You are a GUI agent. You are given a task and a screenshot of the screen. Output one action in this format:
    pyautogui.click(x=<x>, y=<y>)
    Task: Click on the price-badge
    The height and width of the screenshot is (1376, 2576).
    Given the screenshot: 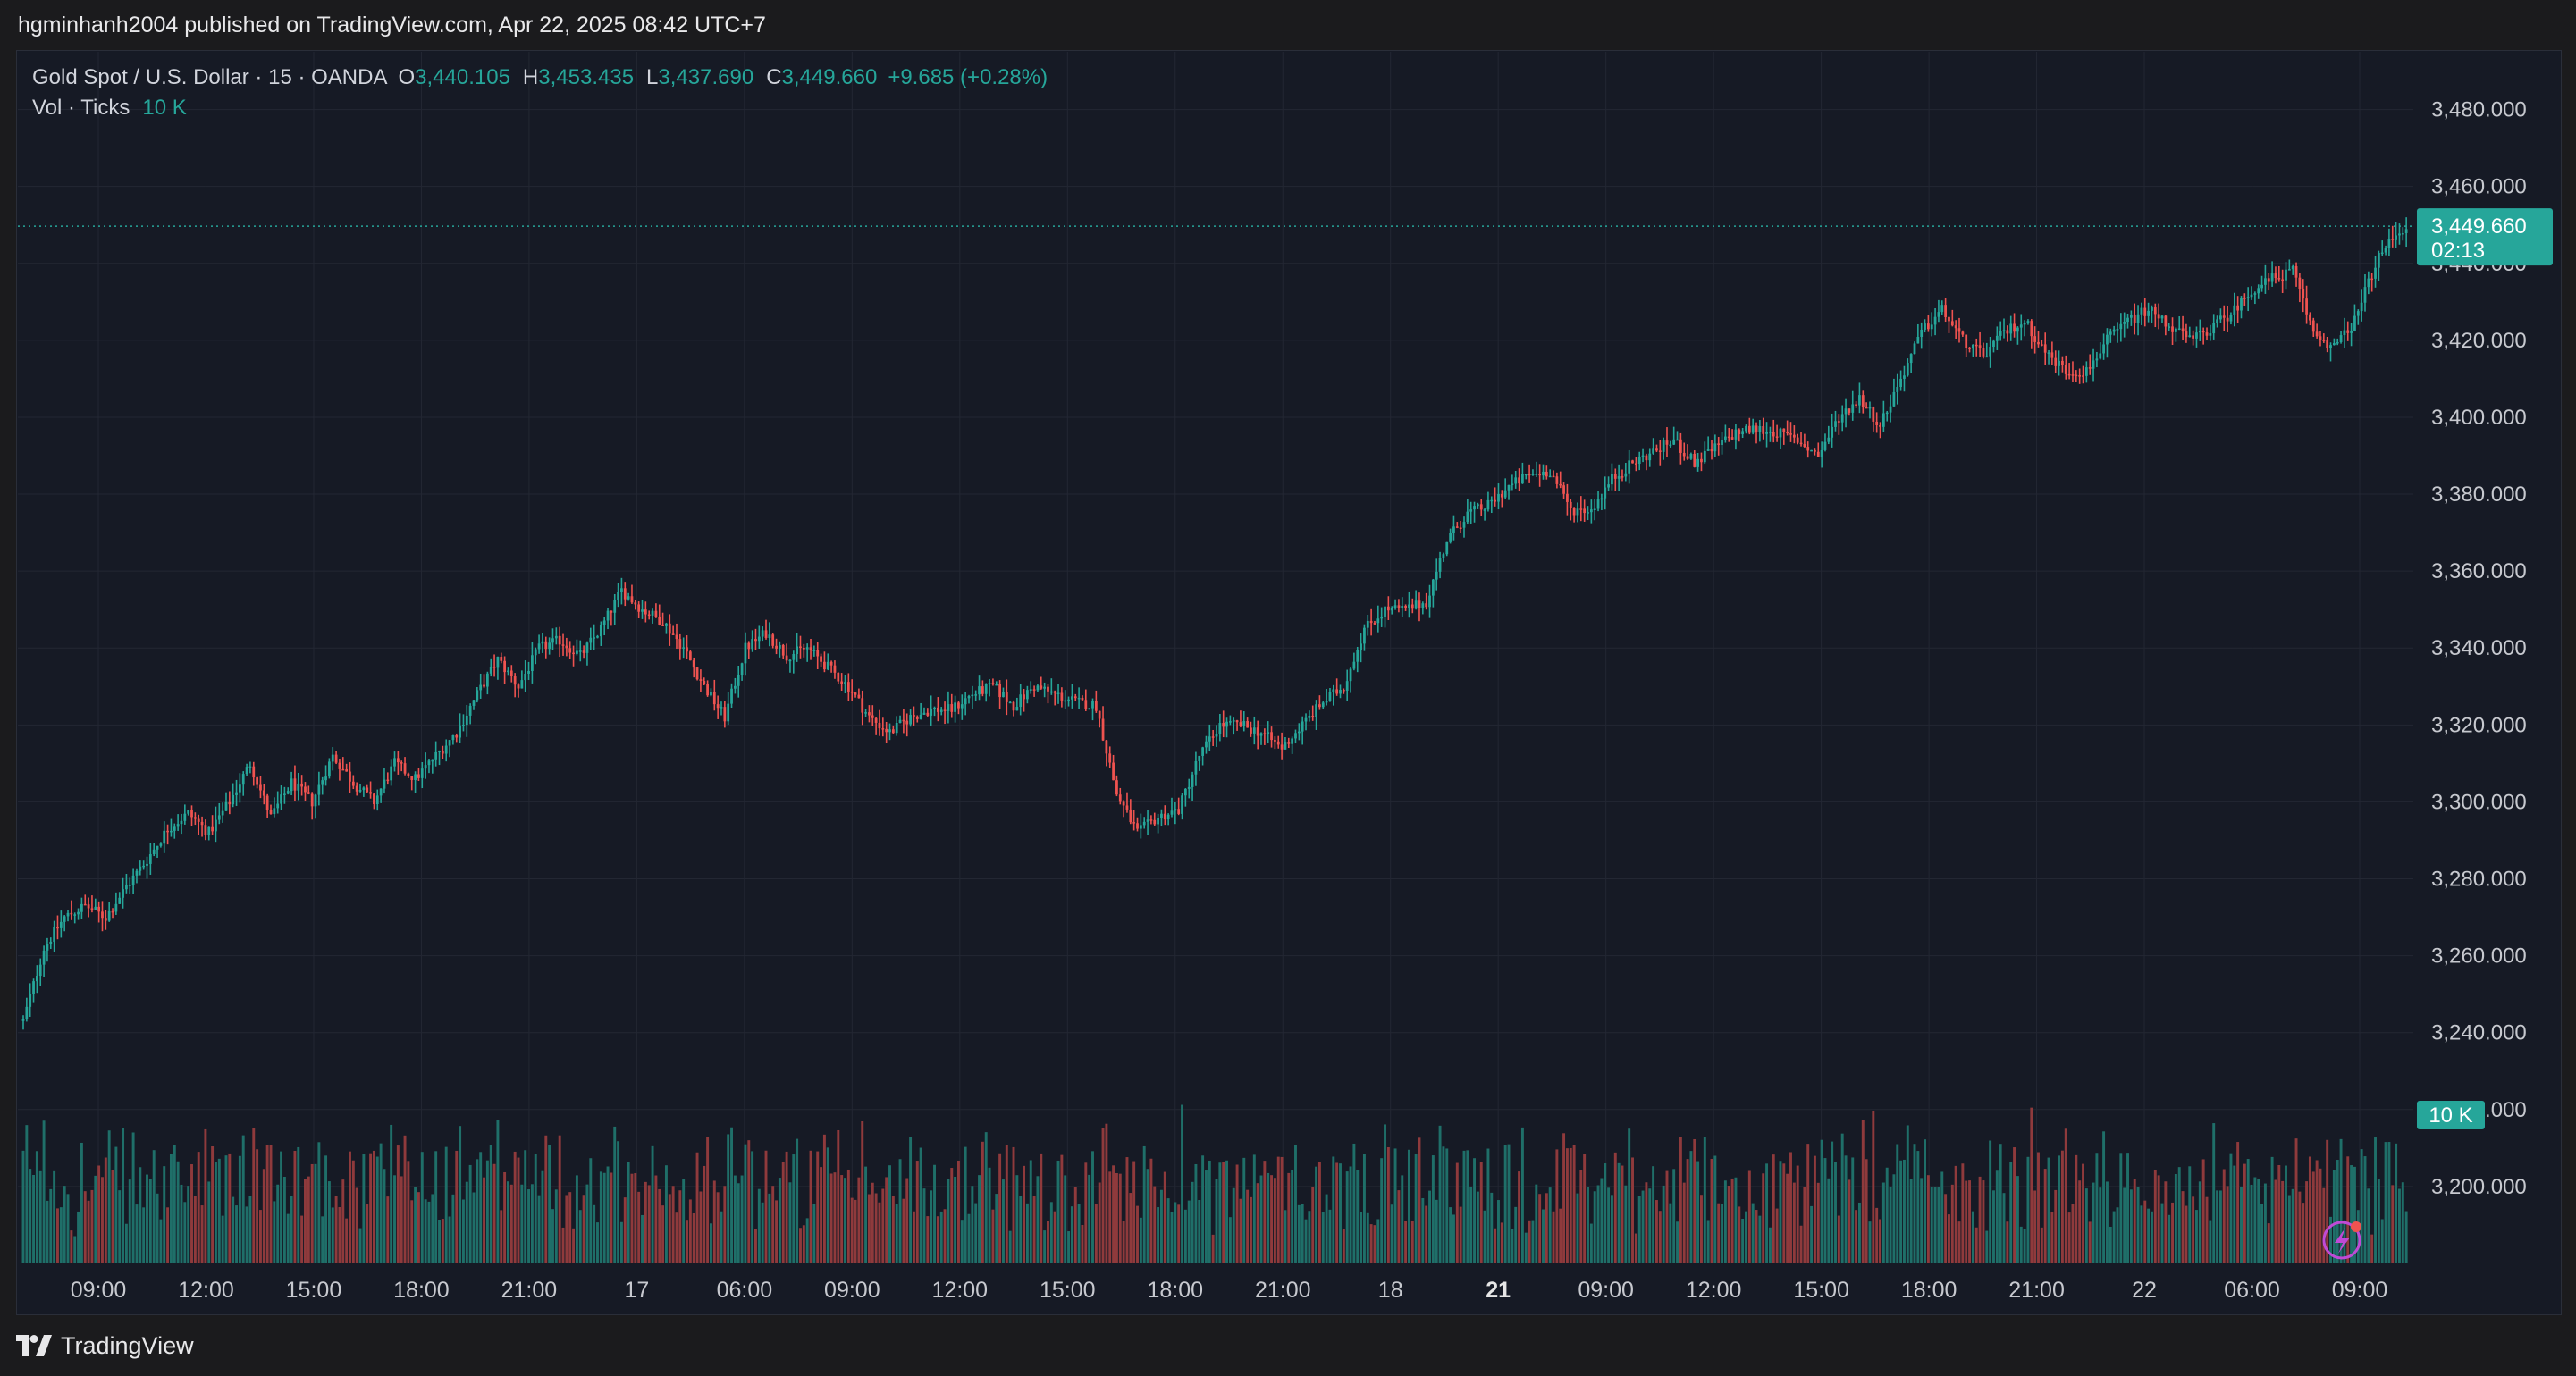 What is the action you would take?
    pyautogui.click(x=2485, y=237)
    